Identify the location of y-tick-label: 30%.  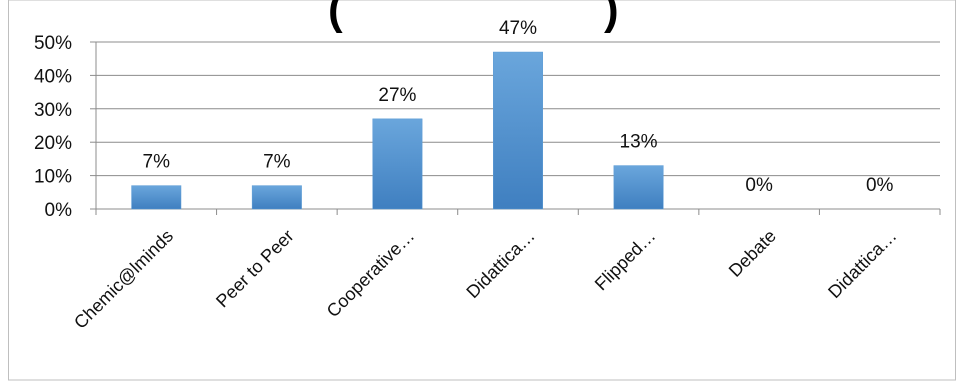
(53, 110).